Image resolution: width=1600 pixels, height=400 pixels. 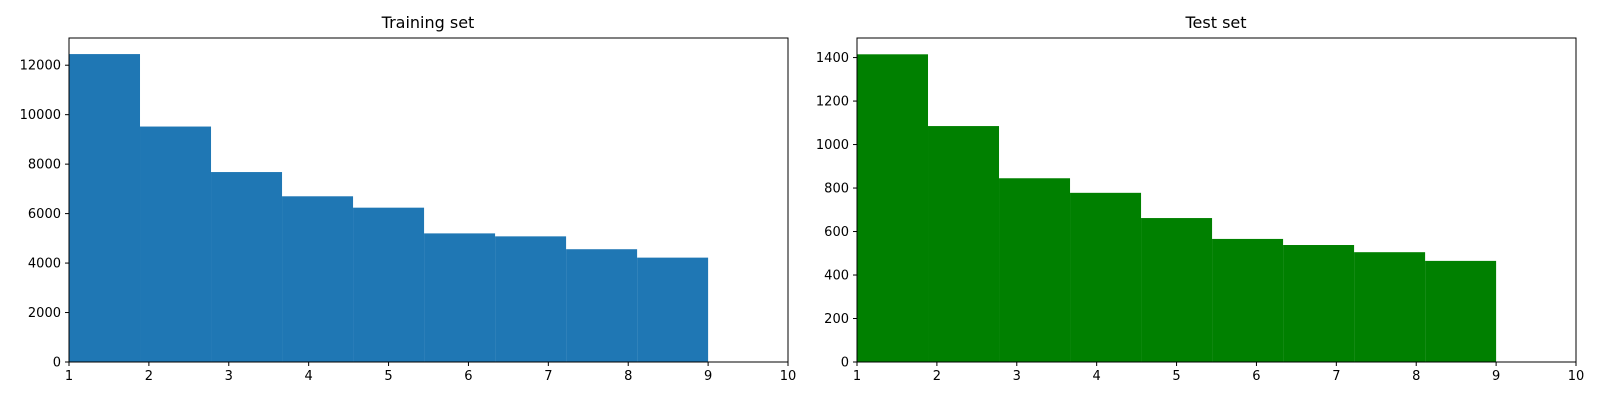 I want to click on test-set-y-tick-label: 800, so click(x=836, y=189).